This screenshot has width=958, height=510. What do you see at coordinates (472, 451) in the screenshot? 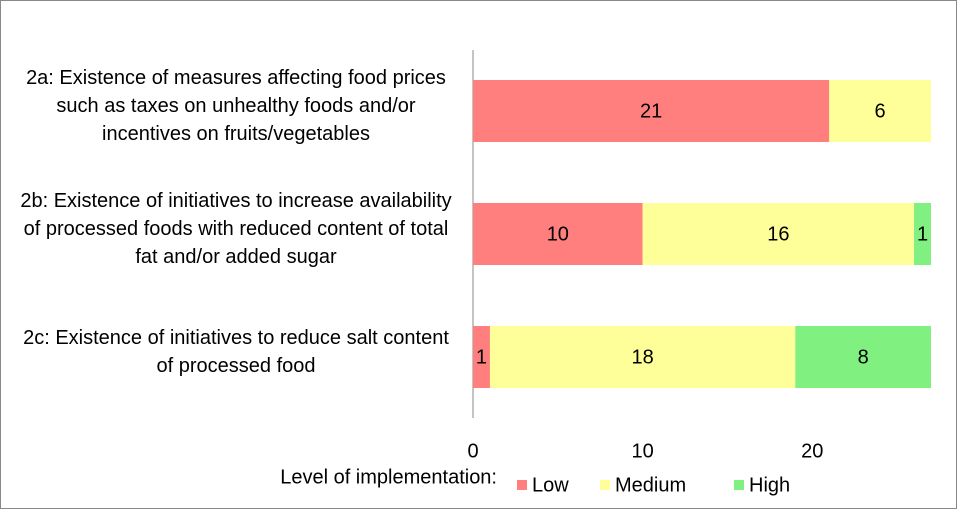
I see `x-tick-label: 0` at bounding box center [472, 451].